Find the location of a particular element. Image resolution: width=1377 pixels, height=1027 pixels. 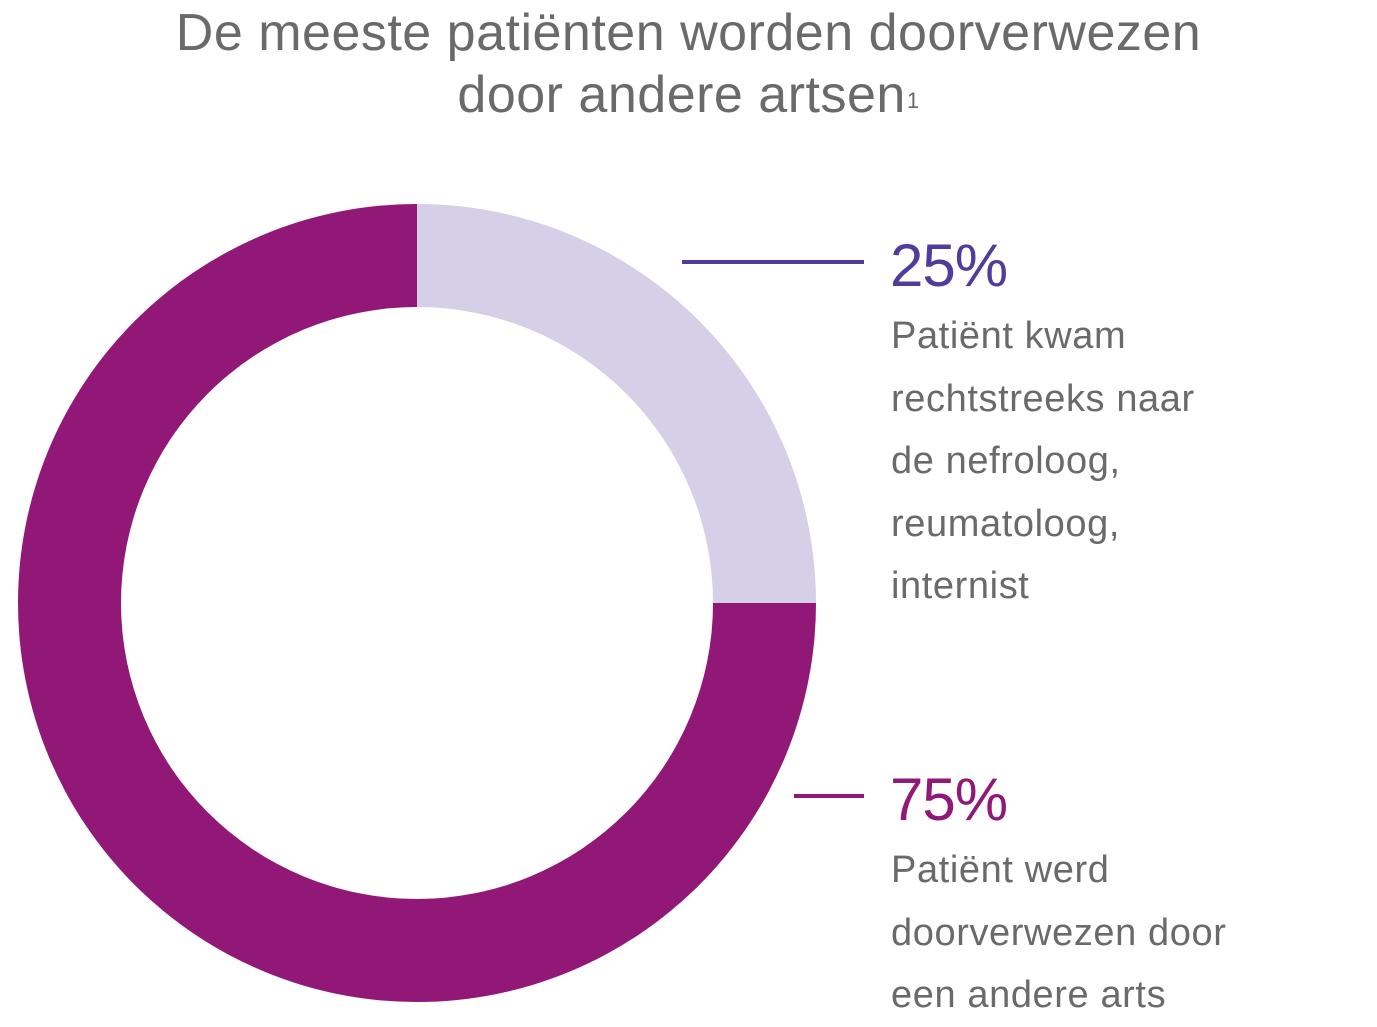

description-line: Patiënt kwam is located at coordinates (1009, 336).